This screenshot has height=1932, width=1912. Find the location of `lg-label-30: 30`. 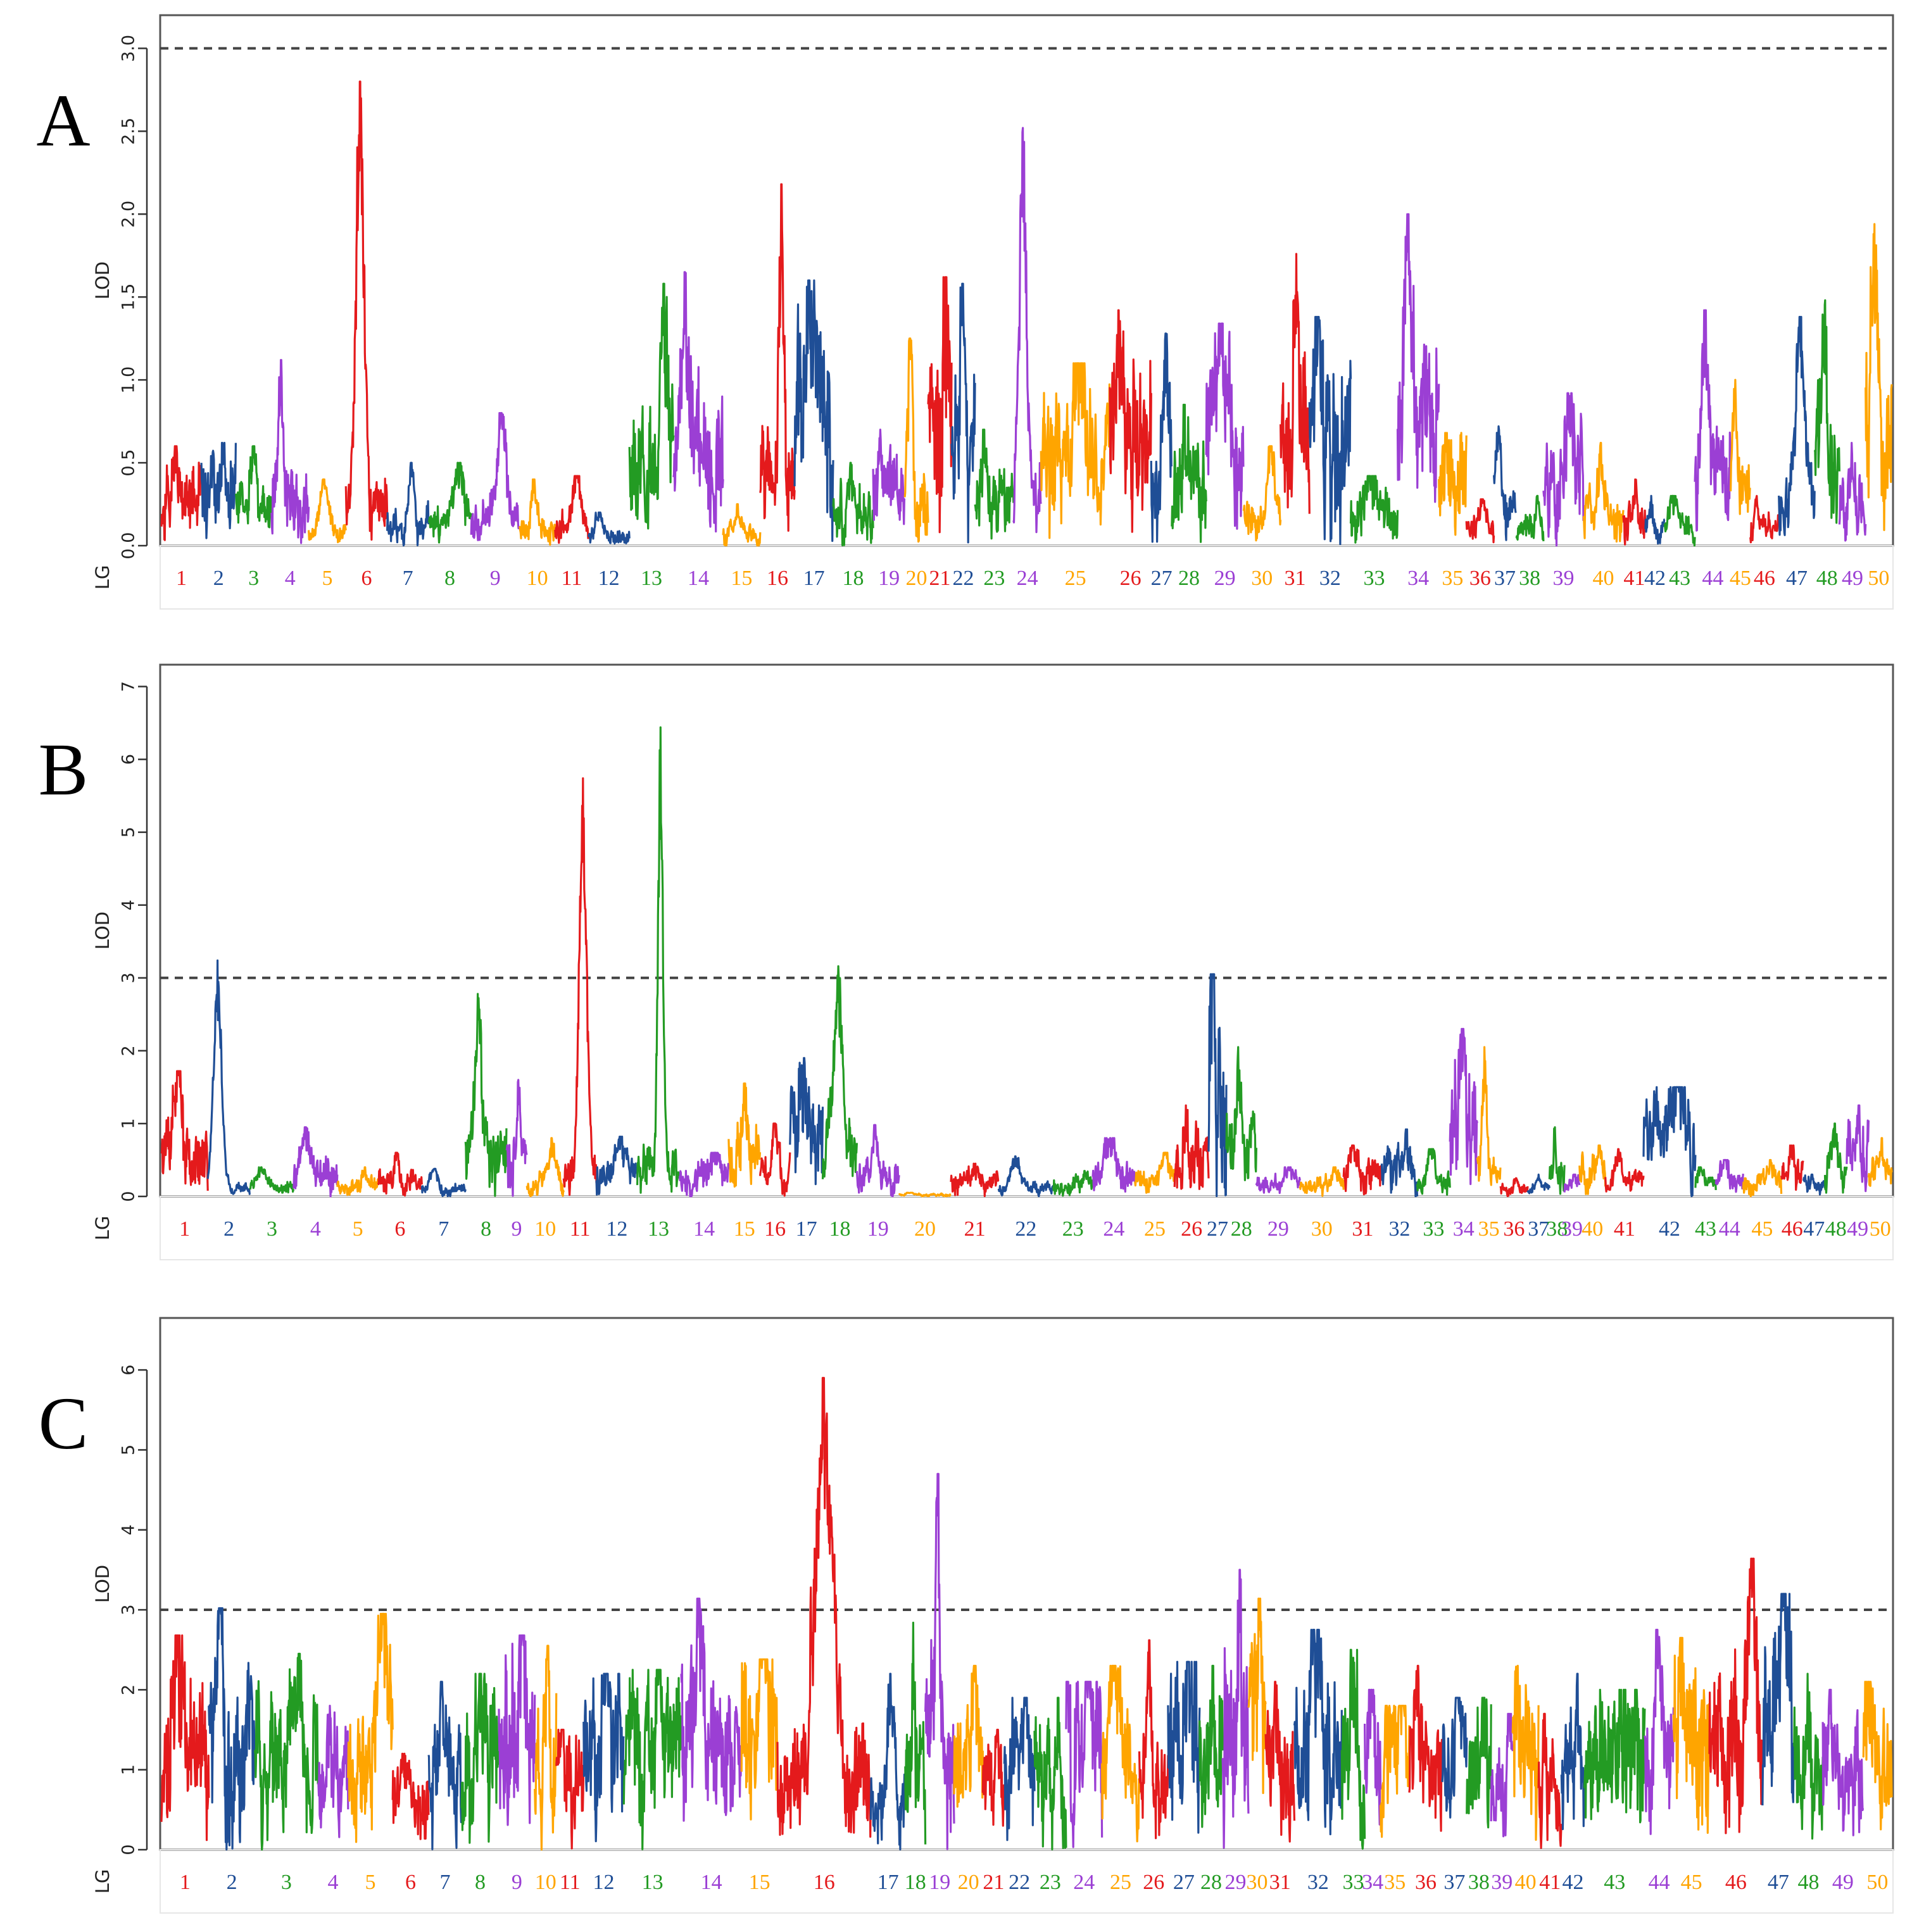

lg-label-30: 30 is located at coordinates (1322, 1229).